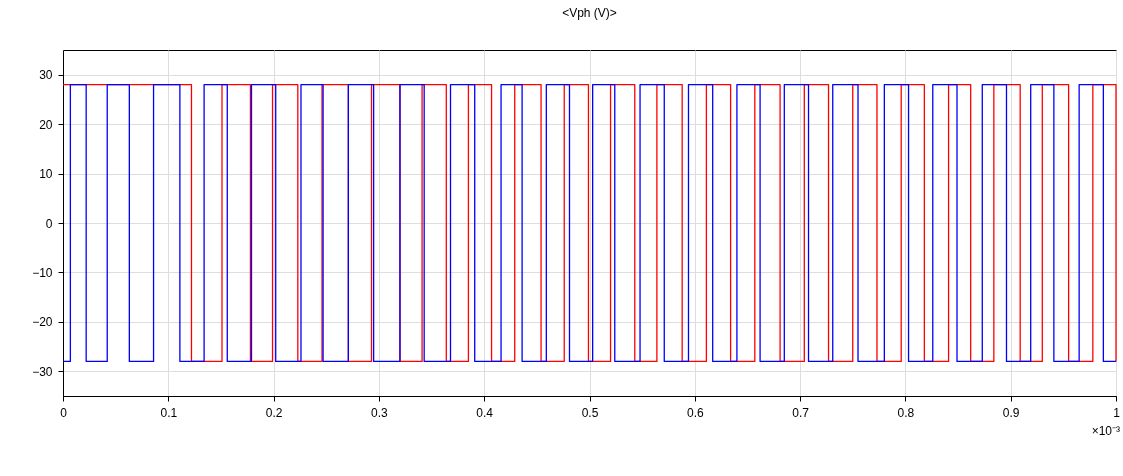 This screenshot has height=476, width=1123. Describe the element at coordinates (64, 412) in the screenshot. I see `x-tick-label: 0` at that location.